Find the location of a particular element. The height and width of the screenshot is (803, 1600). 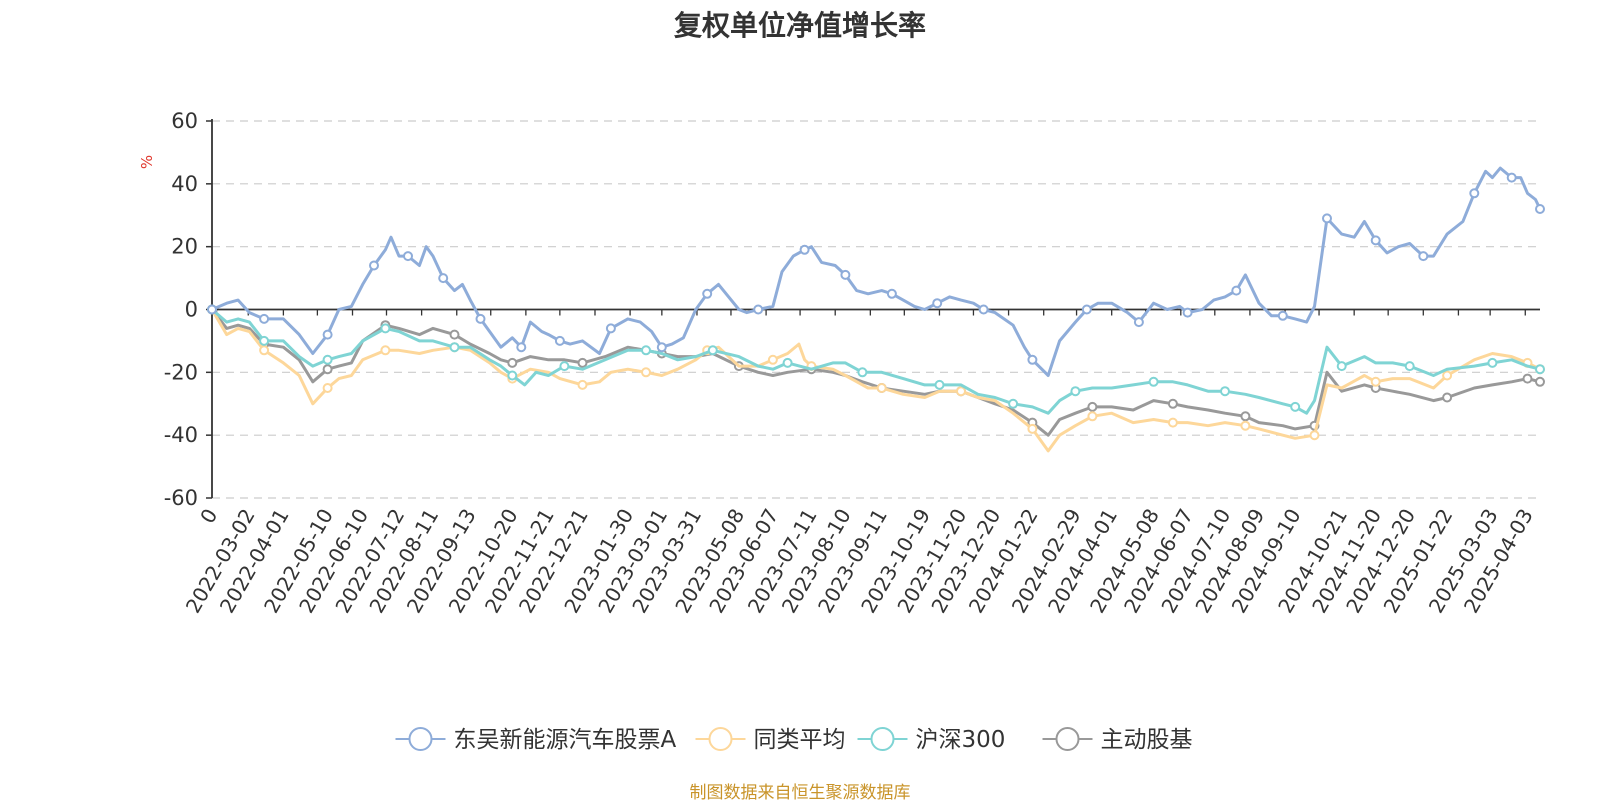

x-tick-label: 0 is located at coordinates (208, 516).